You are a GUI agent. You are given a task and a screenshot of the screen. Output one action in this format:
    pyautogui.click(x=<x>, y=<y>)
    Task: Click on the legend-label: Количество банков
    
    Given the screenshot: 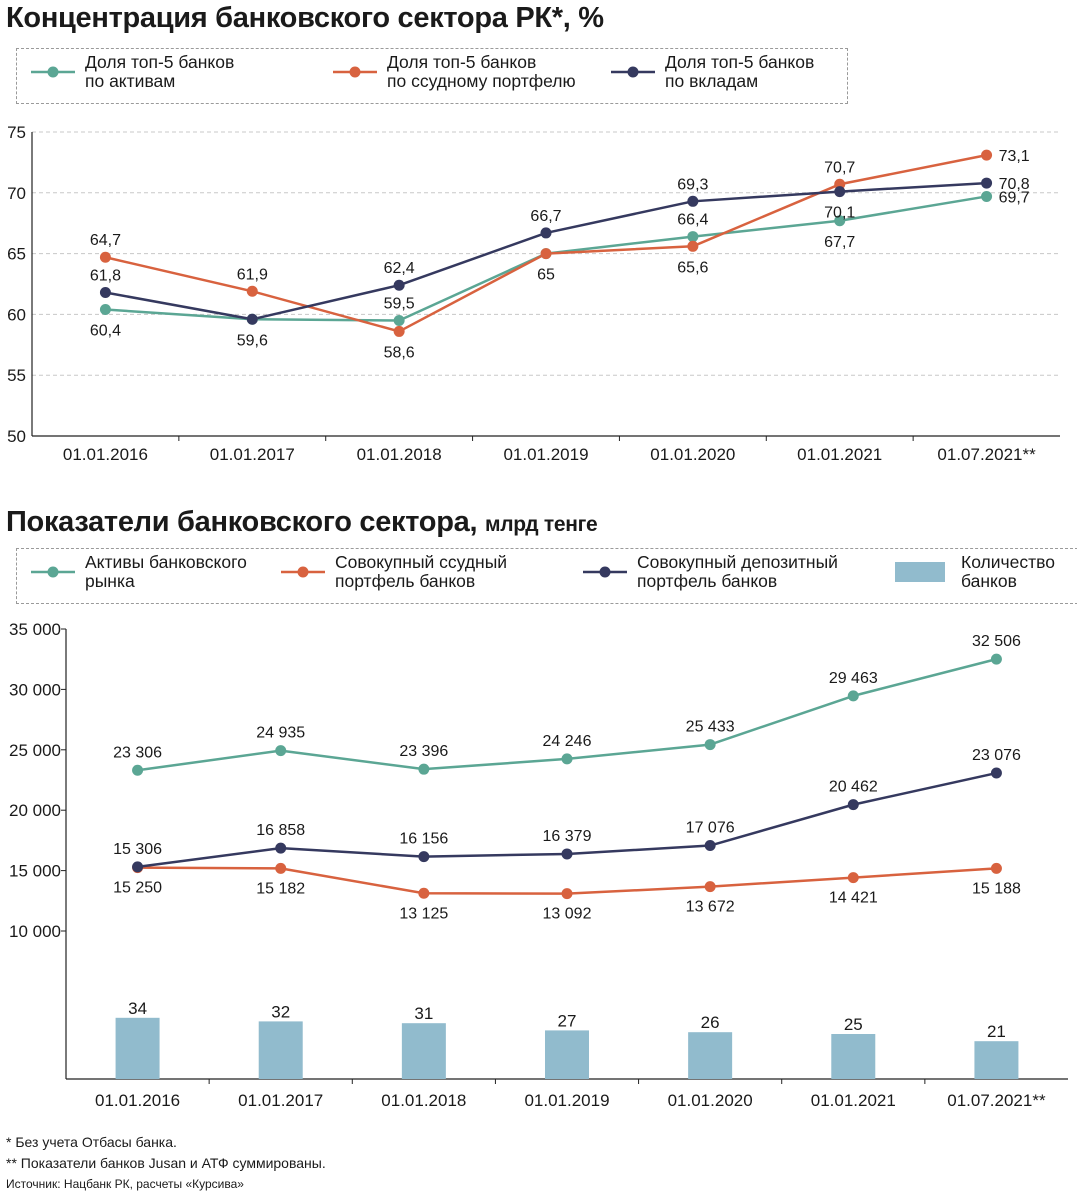 What is the action you would take?
    pyautogui.click(x=1008, y=571)
    